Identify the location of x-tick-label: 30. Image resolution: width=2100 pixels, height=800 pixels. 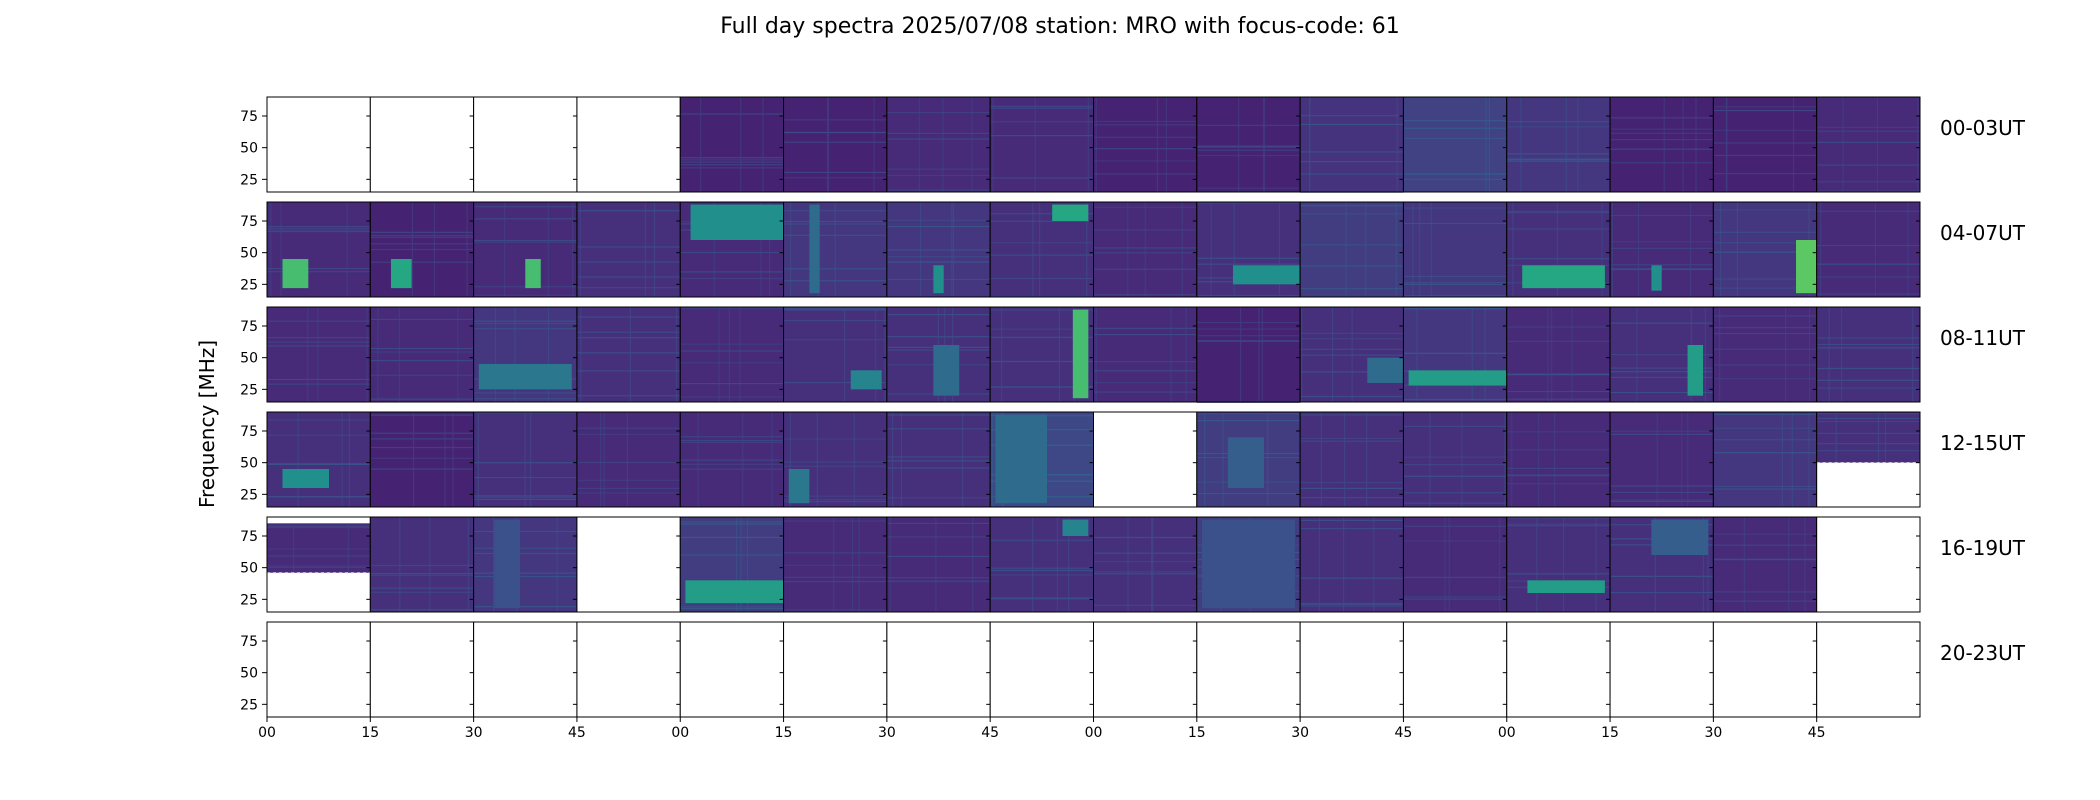
(474, 733).